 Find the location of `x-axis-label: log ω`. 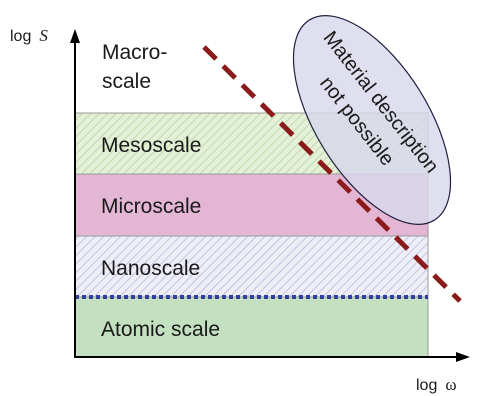

x-axis-label: log ω is located at coordinates (436, 384).